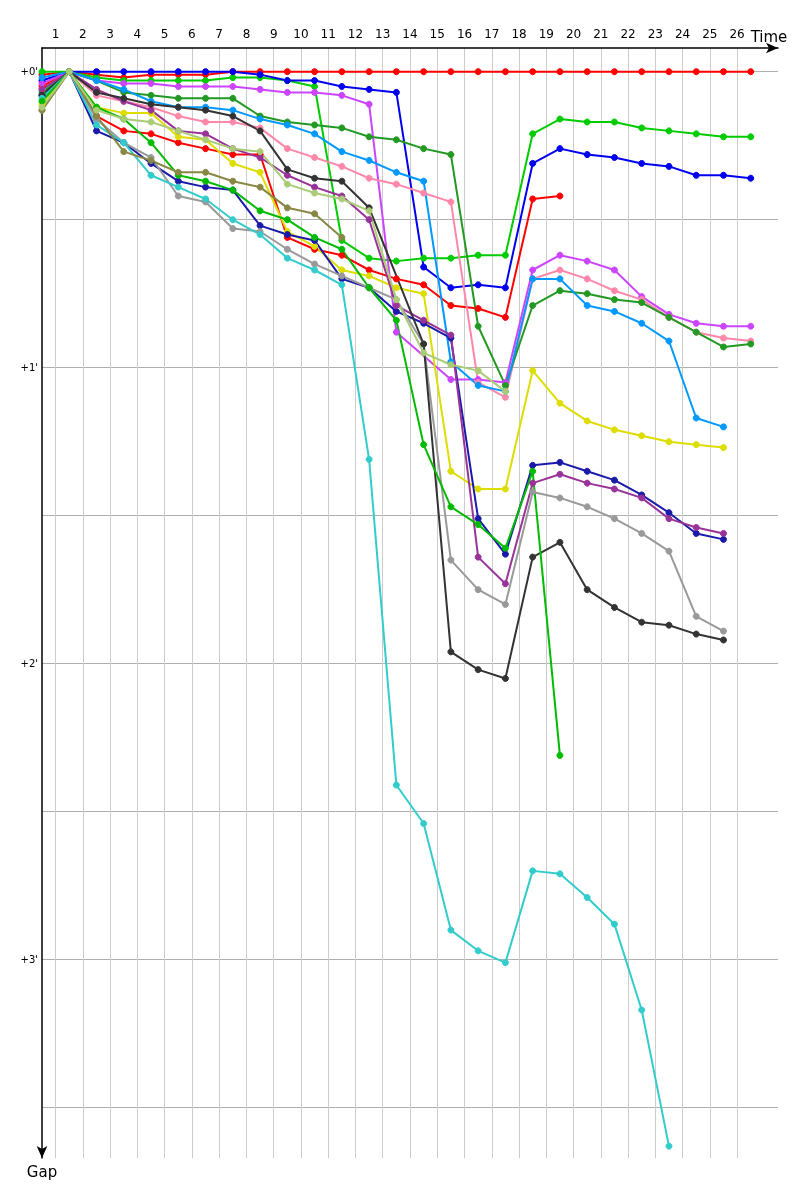 Image resolution: width=800 pixels, height=1200 pixels. What do you see at coordinates (328, 34) in the screenshot?
I see `x-tick-label: 11` at bounding box center [328, 34].